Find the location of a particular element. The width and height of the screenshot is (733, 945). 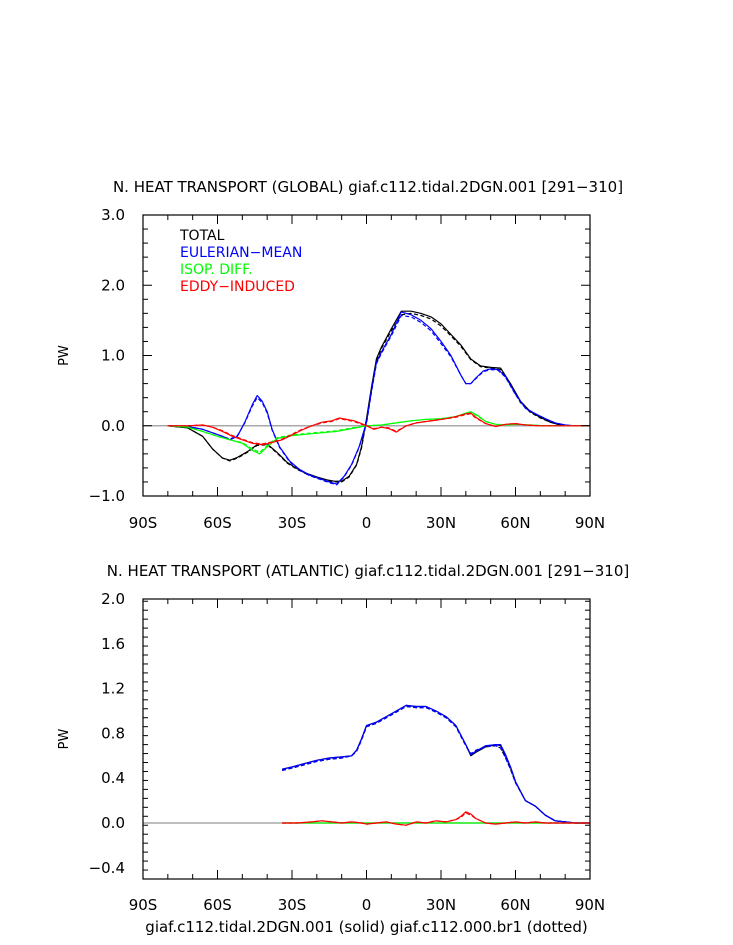

series-line-eddy-induced-solid is located at coordinates (378, 429).